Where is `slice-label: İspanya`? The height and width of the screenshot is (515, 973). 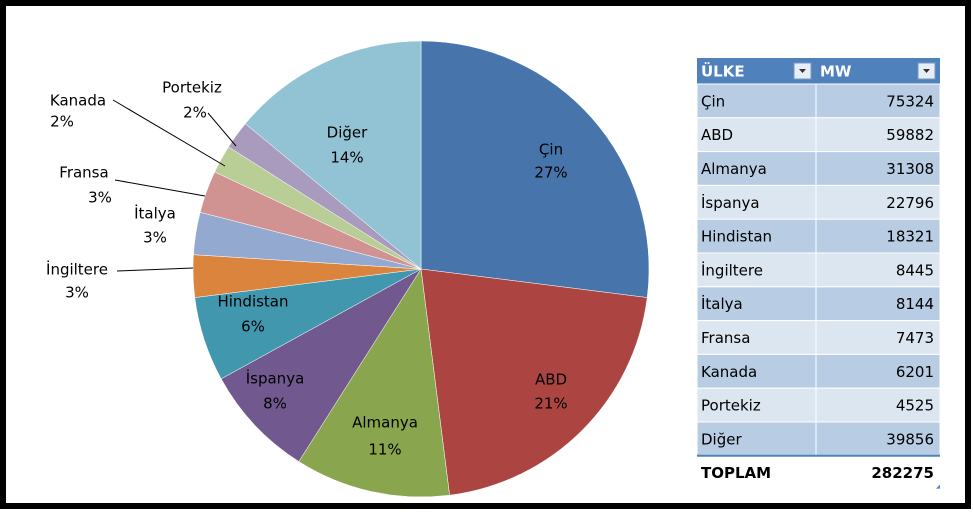
slice-label: İspanya is located at coordinates (275, 378).